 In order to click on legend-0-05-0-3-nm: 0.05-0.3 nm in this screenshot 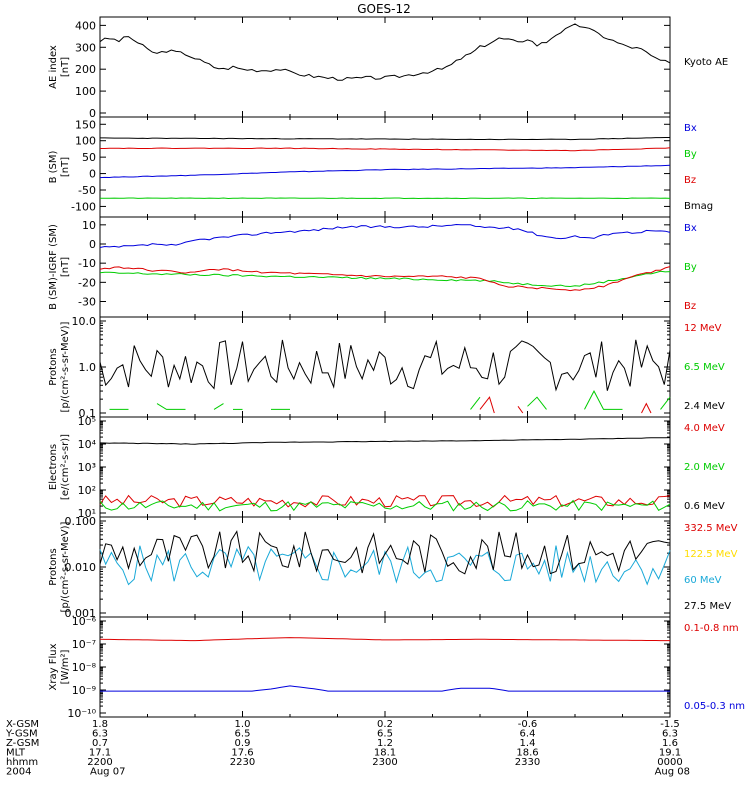, I will do `click(714, 706)`.